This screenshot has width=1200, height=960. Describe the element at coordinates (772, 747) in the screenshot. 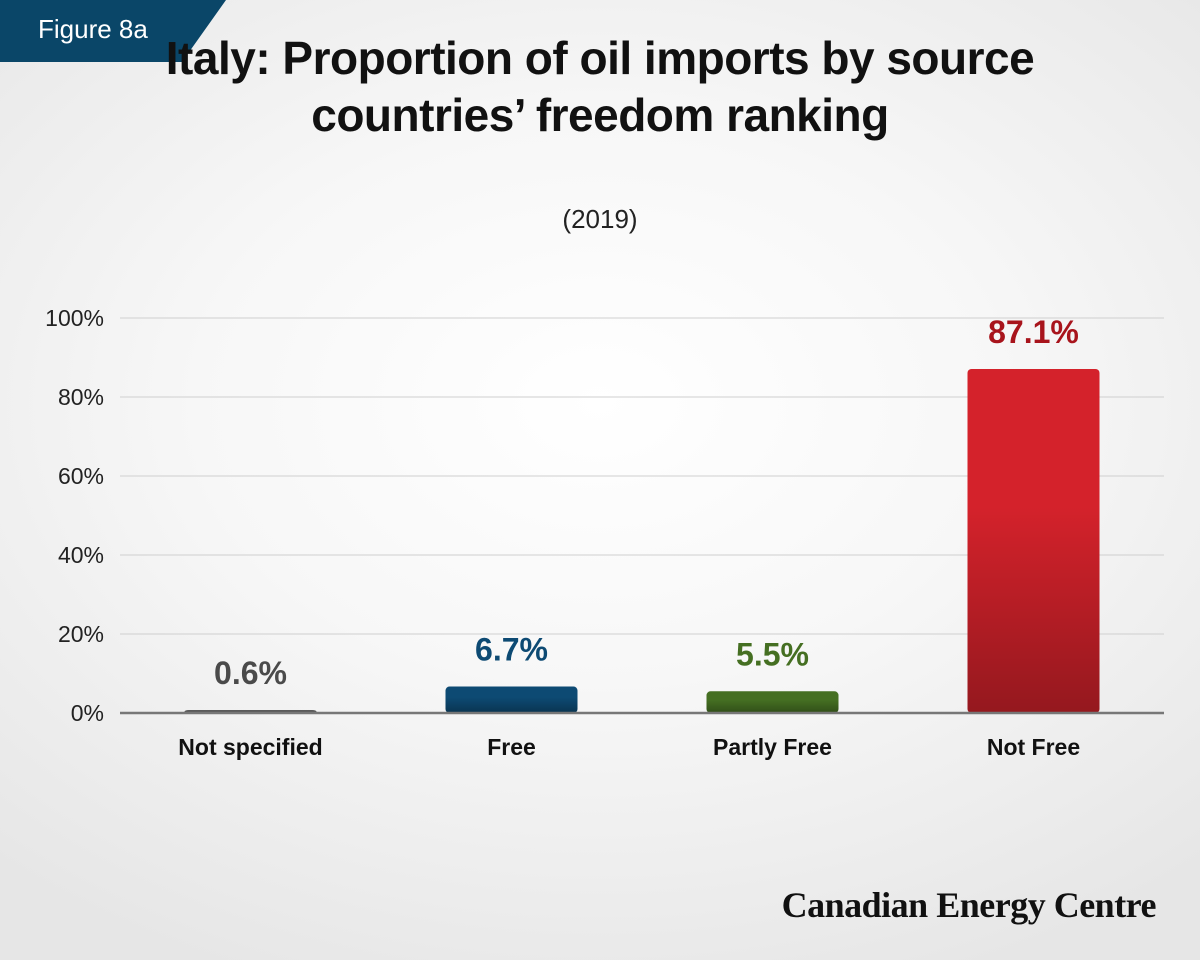

I see `x-tick-label: Partly Free` at that location.